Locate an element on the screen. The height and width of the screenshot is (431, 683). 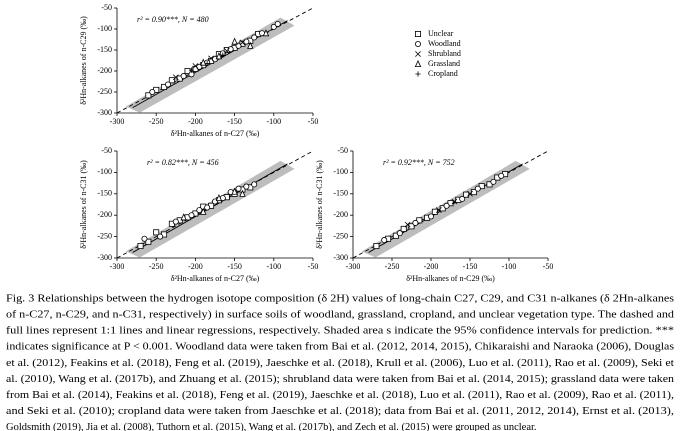
legend-label: Cropland is located at coordinates (443, 73).